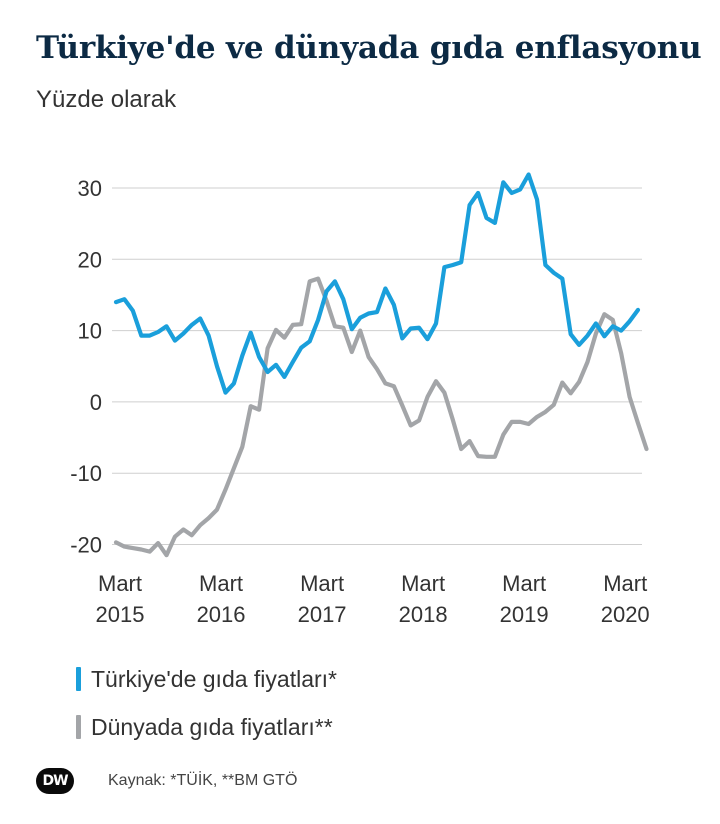 The width and height of the screenshot is (720, 824). I want to click on y-tick-label: -10, so click(86, 473).